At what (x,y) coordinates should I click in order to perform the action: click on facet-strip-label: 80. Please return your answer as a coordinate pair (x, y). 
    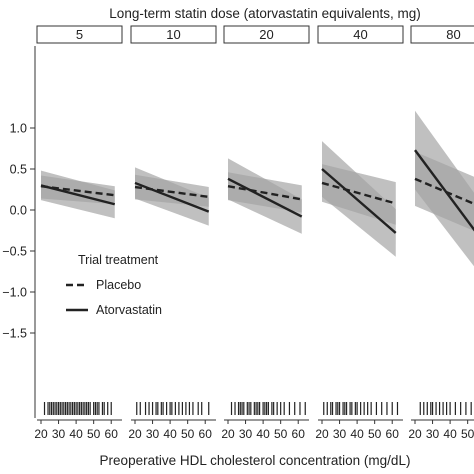
    Looking at the image, I should click on (453, 34).